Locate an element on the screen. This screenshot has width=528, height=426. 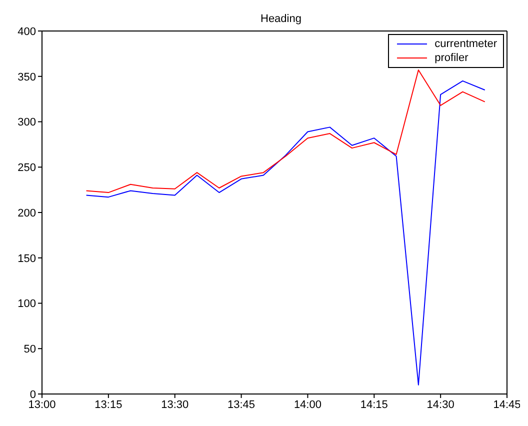
x-tick-label: 14:15 is located at coordinates (374, 404).